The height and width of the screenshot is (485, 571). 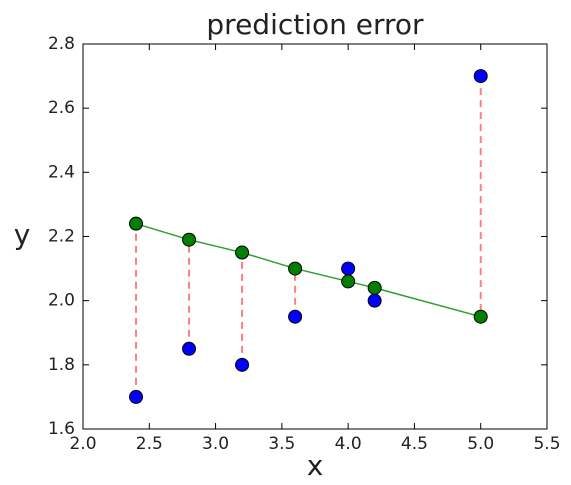 I want to click on y-tick-label: 2.2, so click(x=61, y=237).